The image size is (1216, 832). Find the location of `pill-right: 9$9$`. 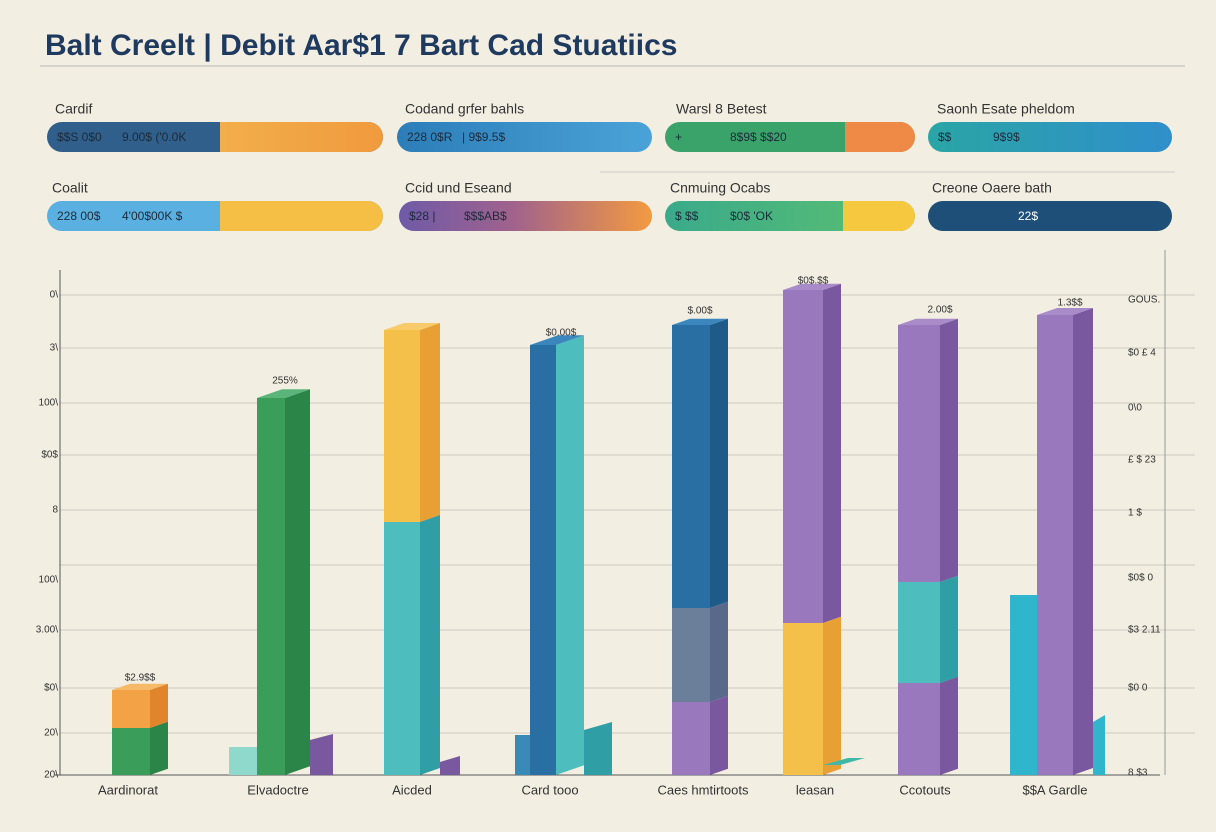

pill-right: 9$9$ is located at coordinates (1006, 137).